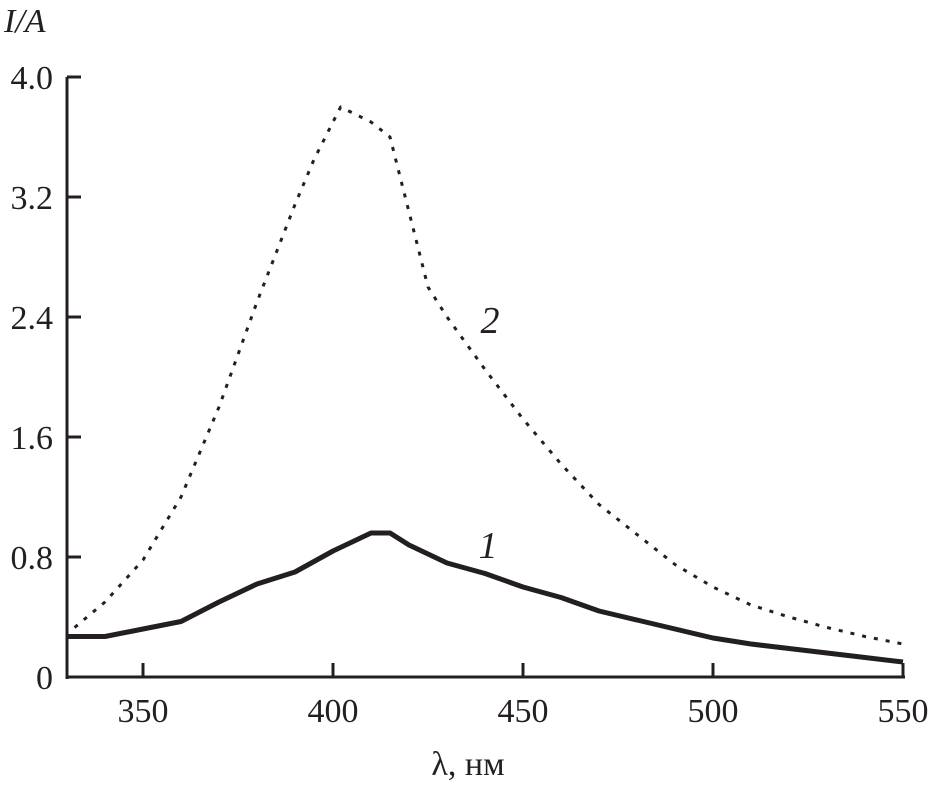  I want to click on y-tick-label: 4.0, so click(32, 78).